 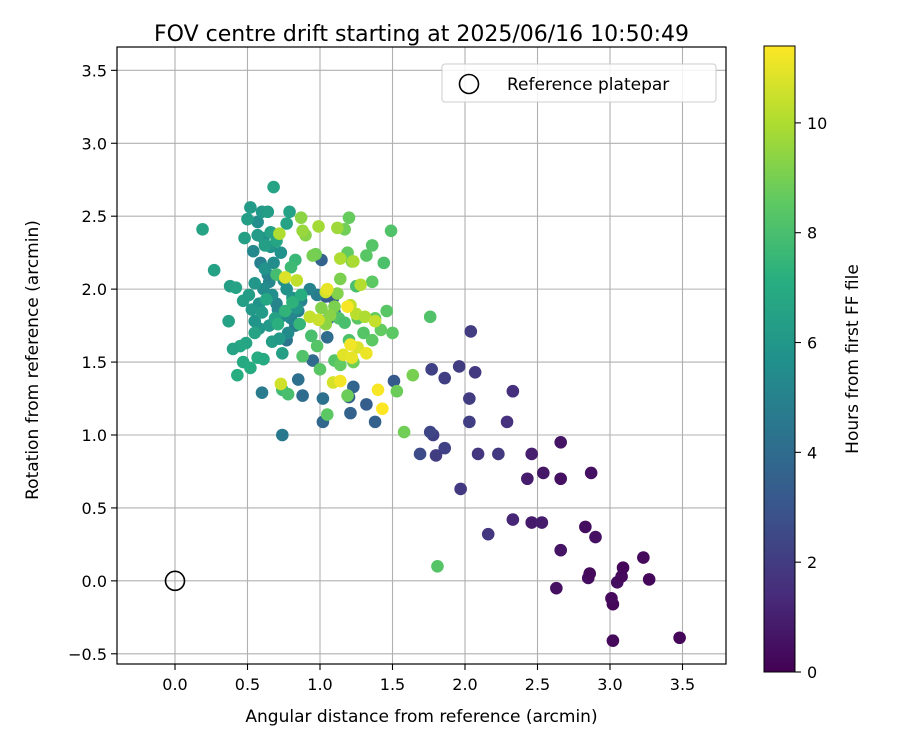 What do you see at coordinates (588, 85) in the screenshot?
I see `legend-label: Reference platepar` at bounding box center [588, 85].